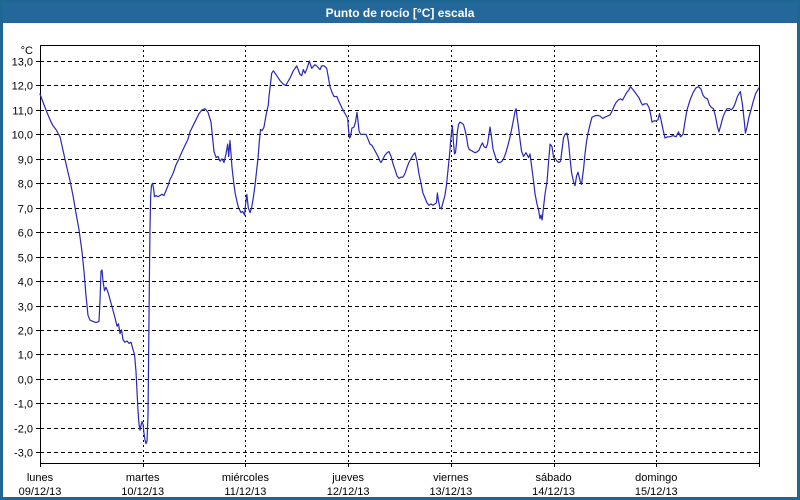 Image resolution: width=800 pixels, height=500 pixels. What do you see at coordinates (23, 430) in the screenshot?
I see `y-tick-label: -2,0` at bounding box center [23, 430].